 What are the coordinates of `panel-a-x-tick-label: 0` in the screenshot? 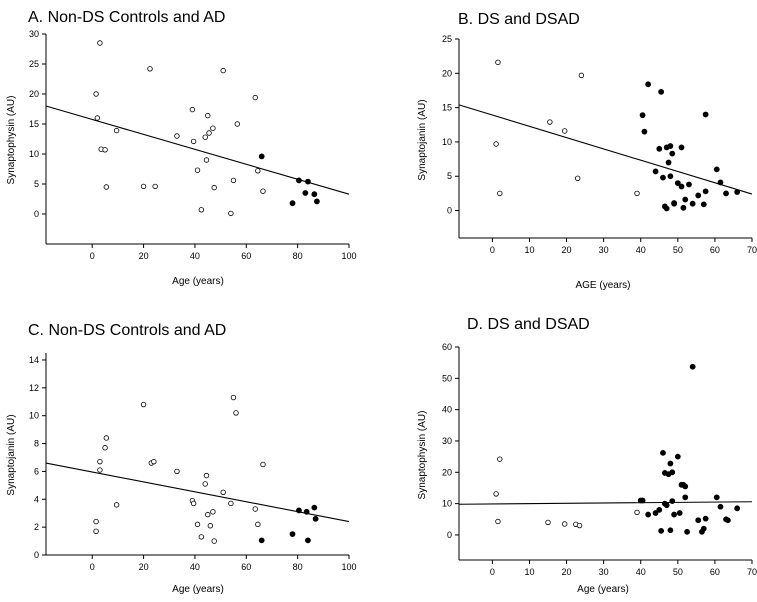 It's located at (92, 256).